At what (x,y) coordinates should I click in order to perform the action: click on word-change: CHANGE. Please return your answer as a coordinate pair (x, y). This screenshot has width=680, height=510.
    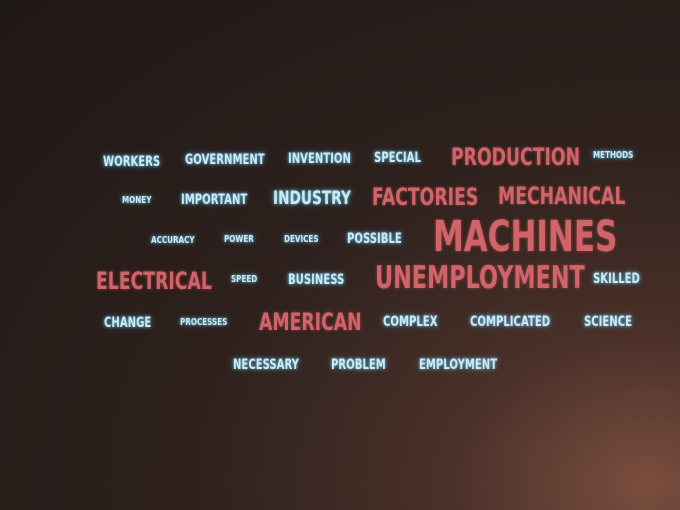
    Looking at the image, I should click on (128, 323).